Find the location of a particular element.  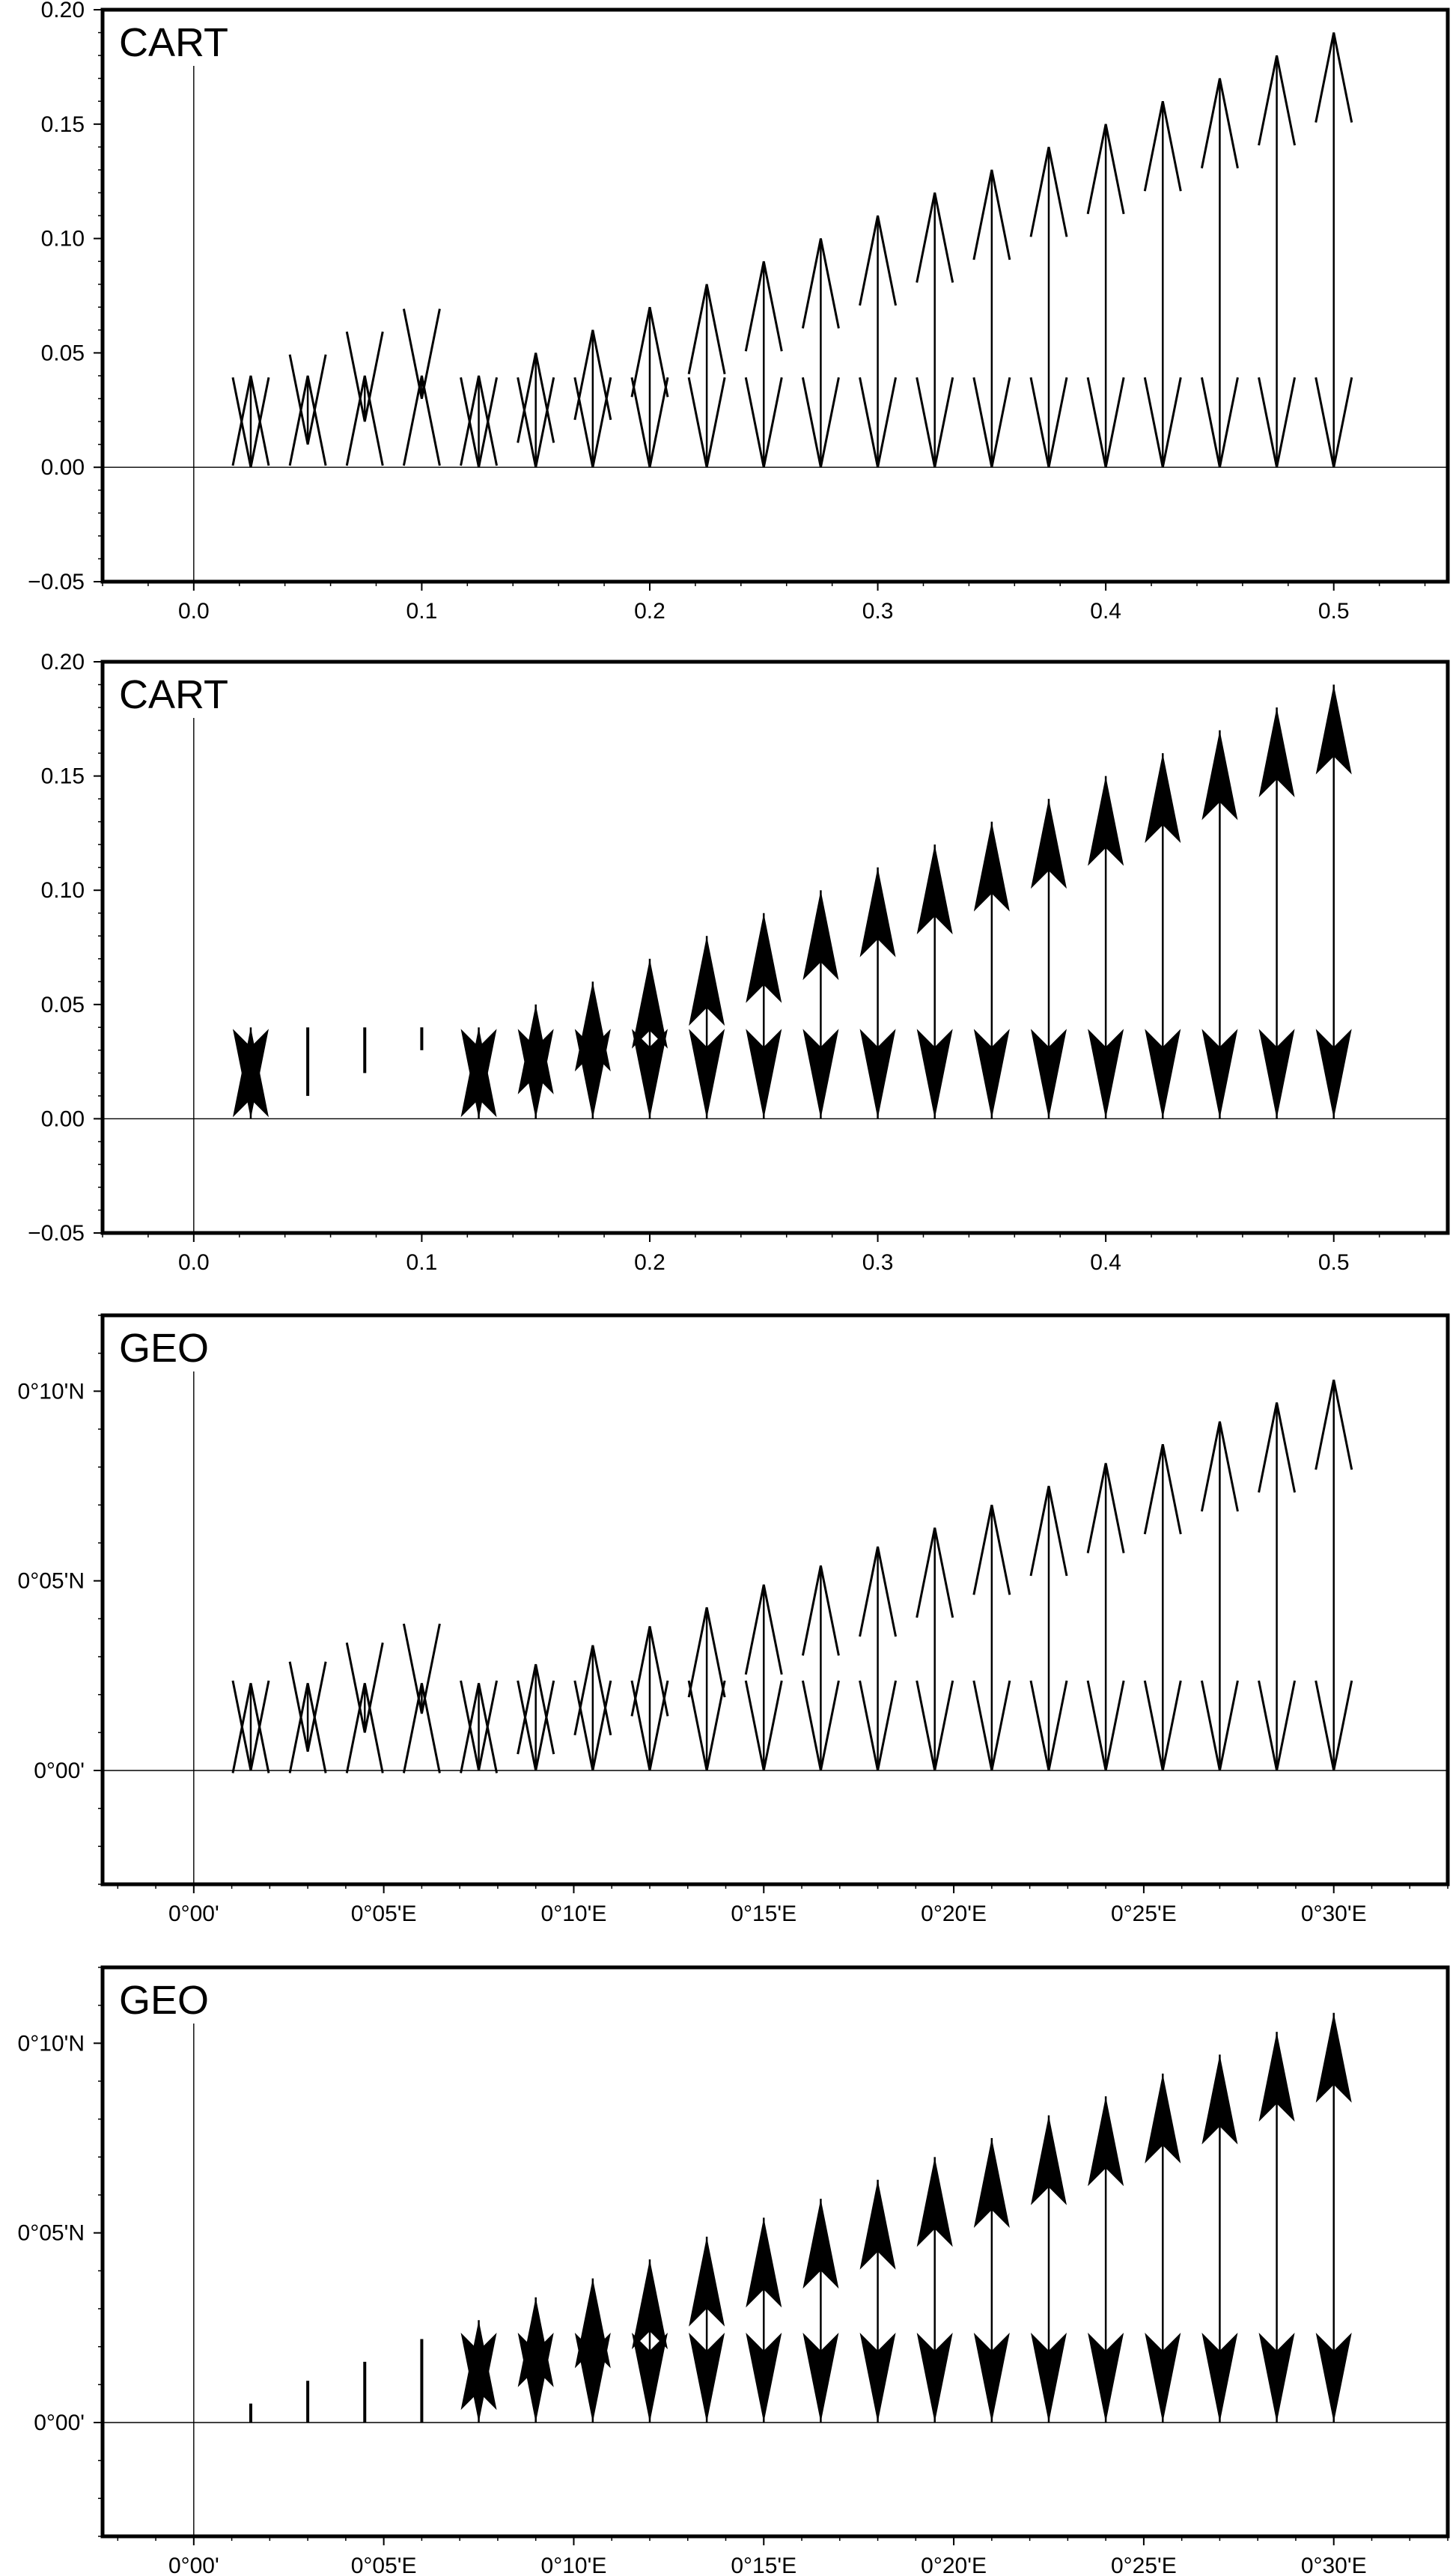

chart-2-x-tick-label: 0.4 is located at coordinates (1105, 1262).